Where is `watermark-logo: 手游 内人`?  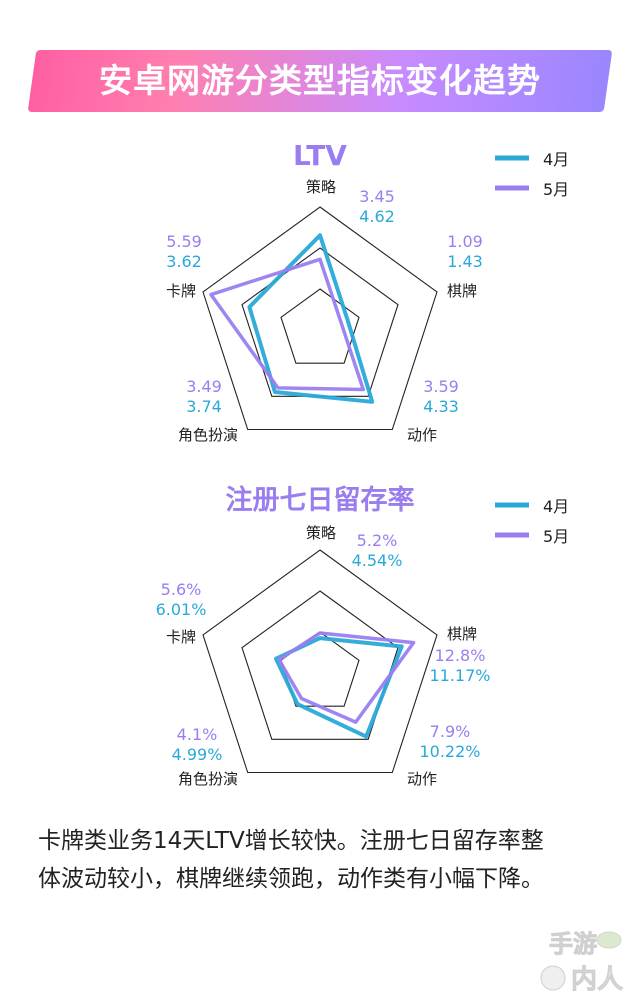 watermark-logo: 手游 内人 is located at coordinates (581, 962).